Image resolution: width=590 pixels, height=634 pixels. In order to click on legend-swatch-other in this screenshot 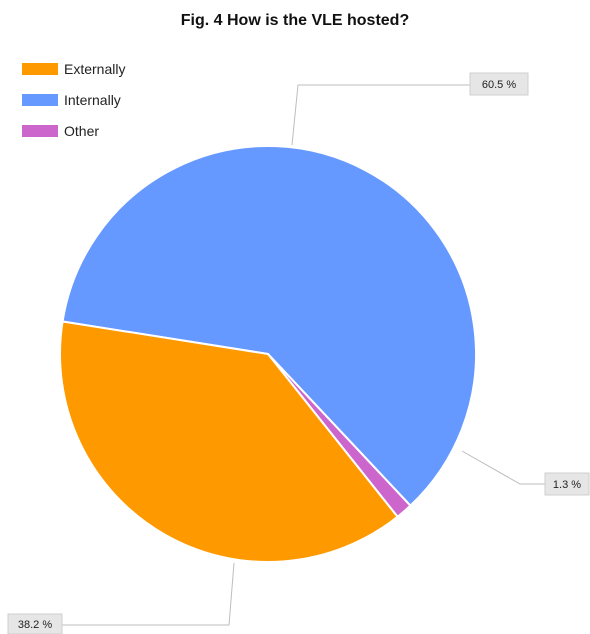, I will do `click(40, 131)`.